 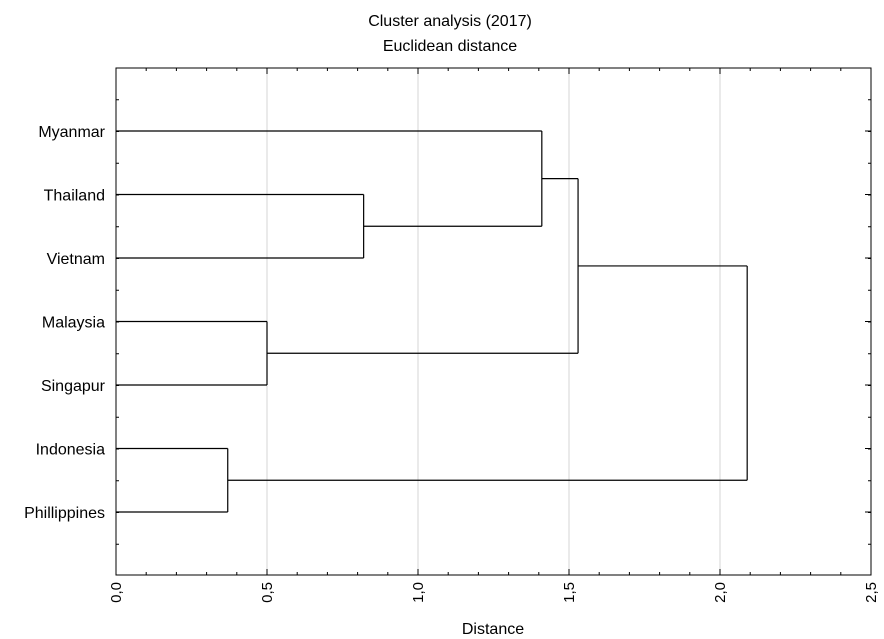 I want to click on leaf-label: Singapur, so click(x=73, y=386).